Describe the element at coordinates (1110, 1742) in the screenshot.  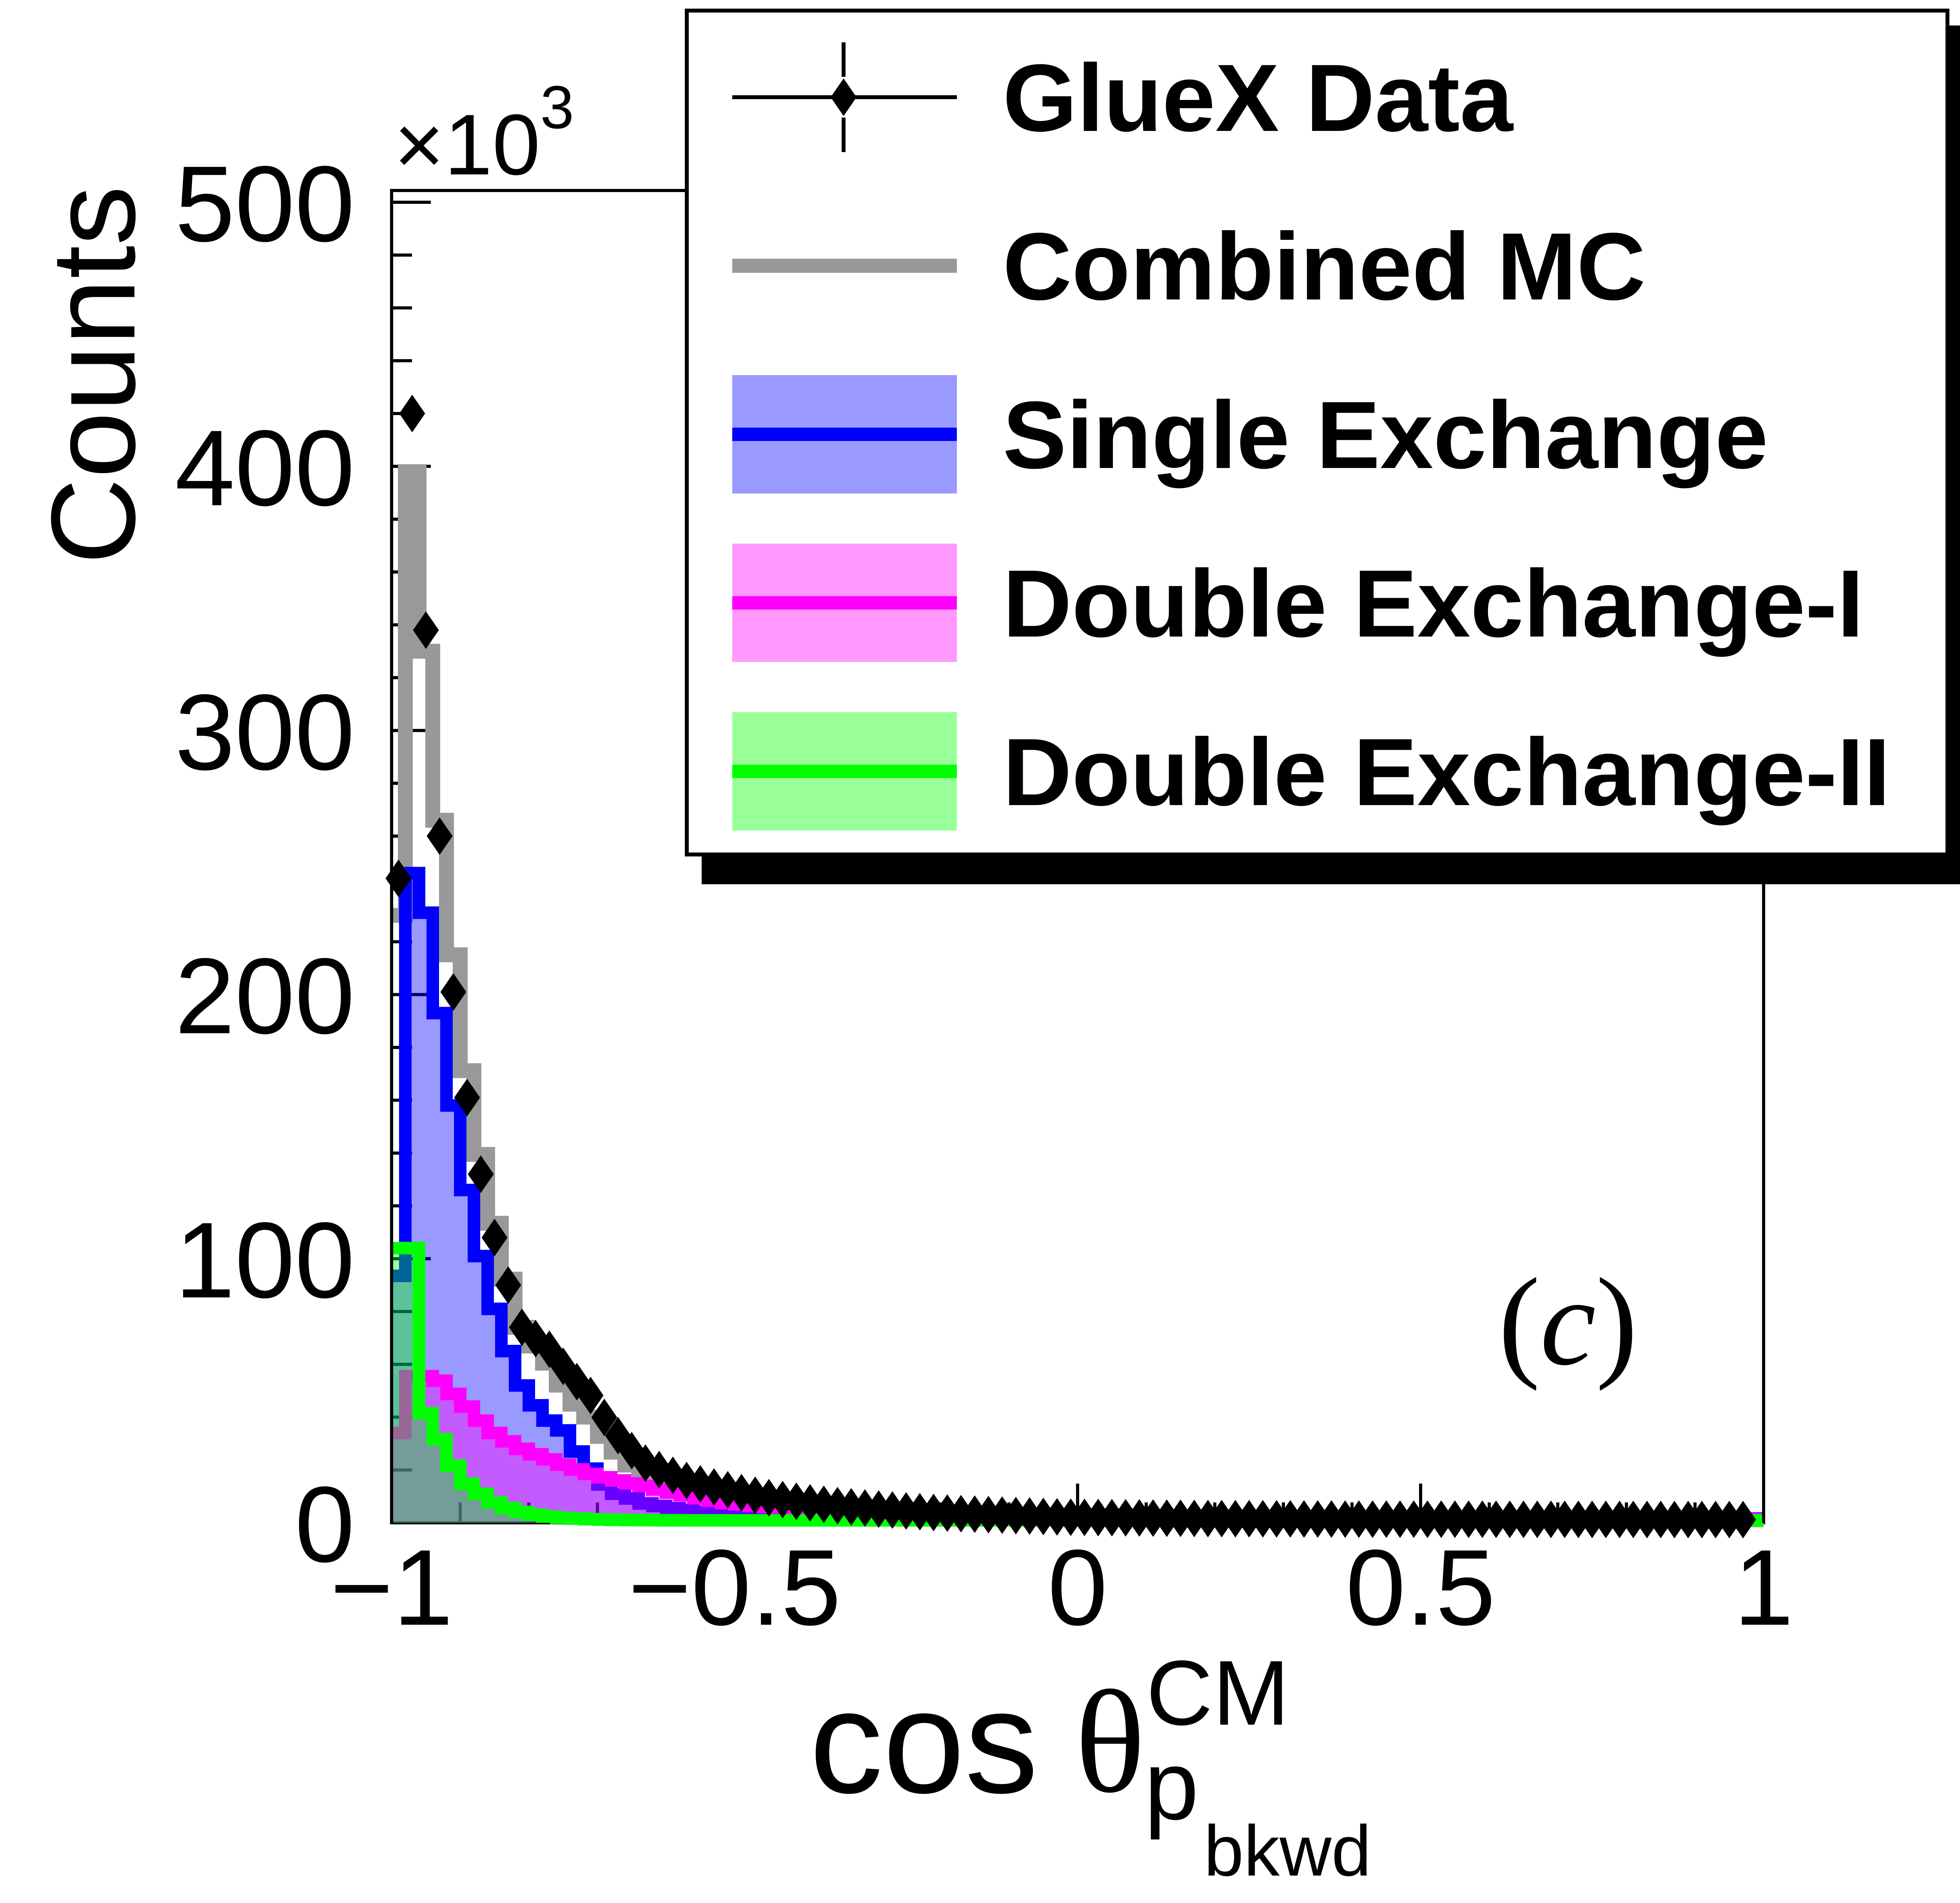
I see `svg-text: θ` at that location.